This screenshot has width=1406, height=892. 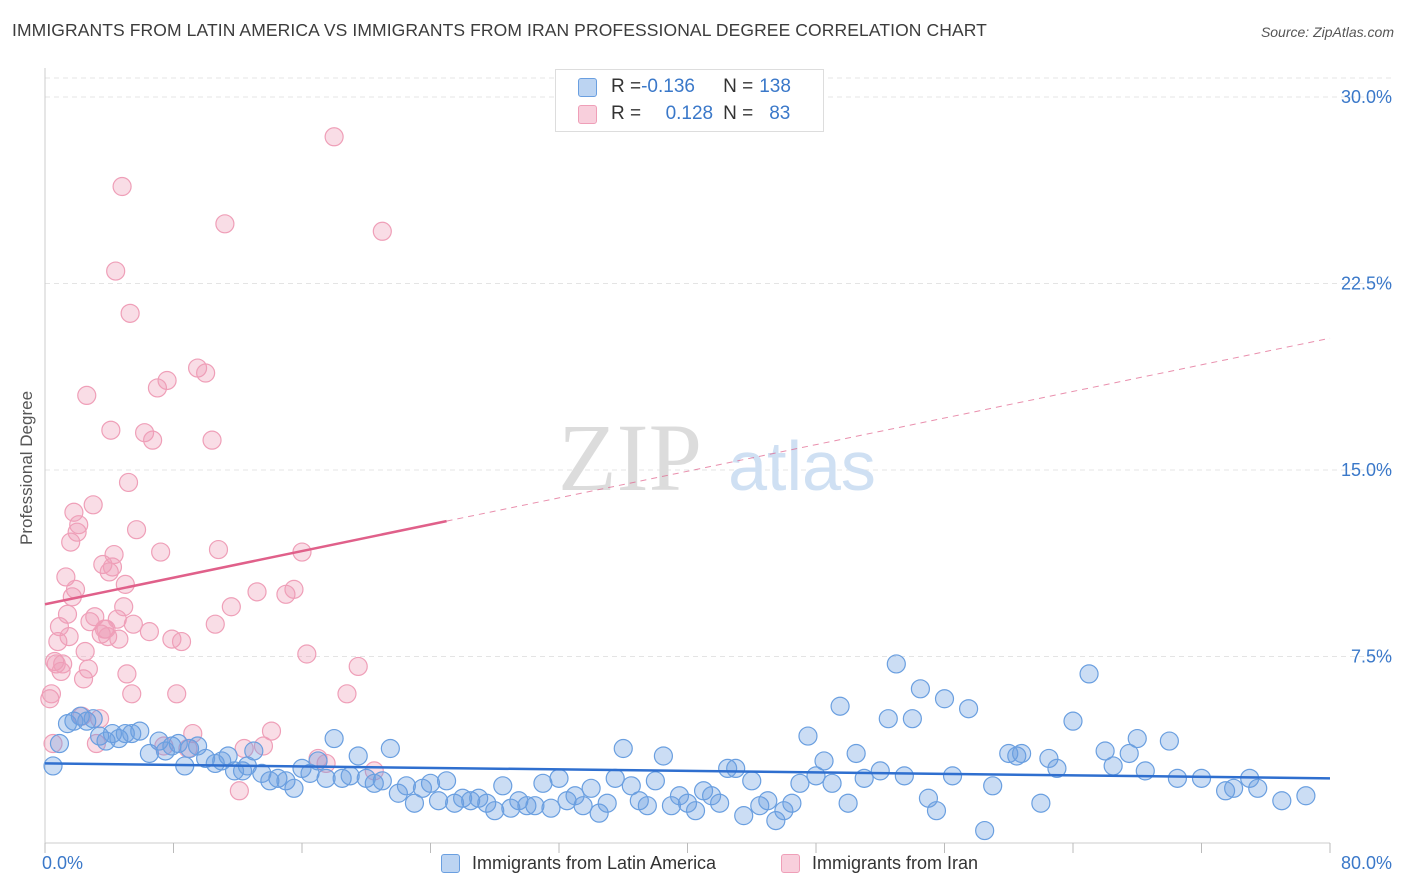 I want to click on r-value-iran: 0.128, so click(x=689, y=113).